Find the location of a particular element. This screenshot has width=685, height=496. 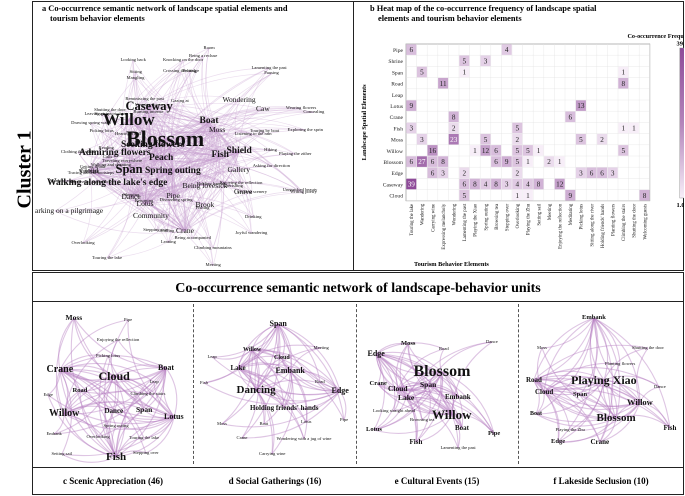

heatmap-cell-label: 11 is located at coordinates (443, 84).